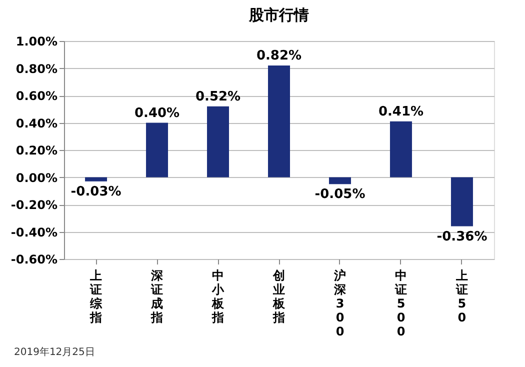 The width and height of the screenshot is (525, 367). Describe the element at coordinates (96, 192) in the screenshot. I see `data-label: -0.03%` at that location.